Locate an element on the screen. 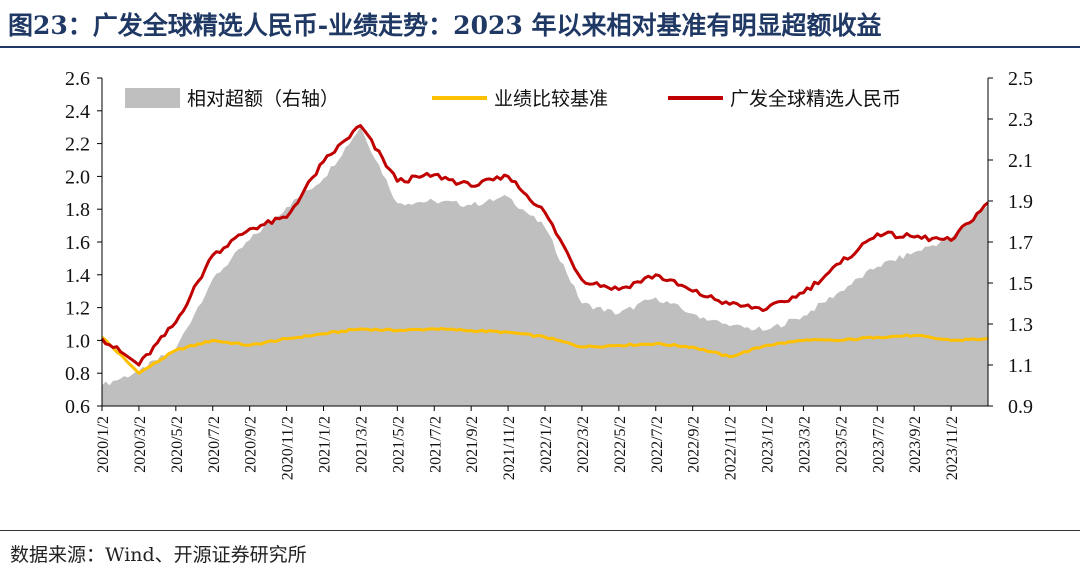  left-tick-label: 1.0 is located at coordinates (77, 341).